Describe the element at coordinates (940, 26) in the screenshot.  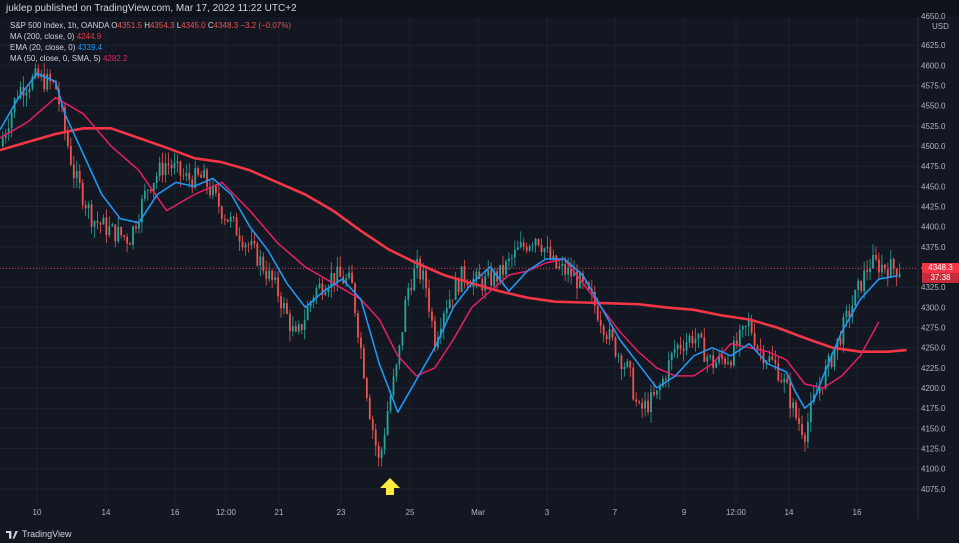
I see `currency-label: USD` at that location.